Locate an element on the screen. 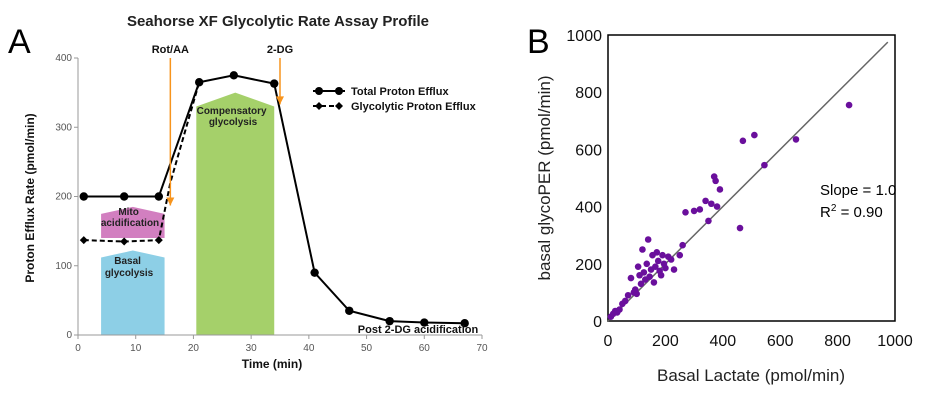 This screenshot has width=932, height=400. panel-a-injections: Rot/AA 2-DG is located at coordinates (222, 125).